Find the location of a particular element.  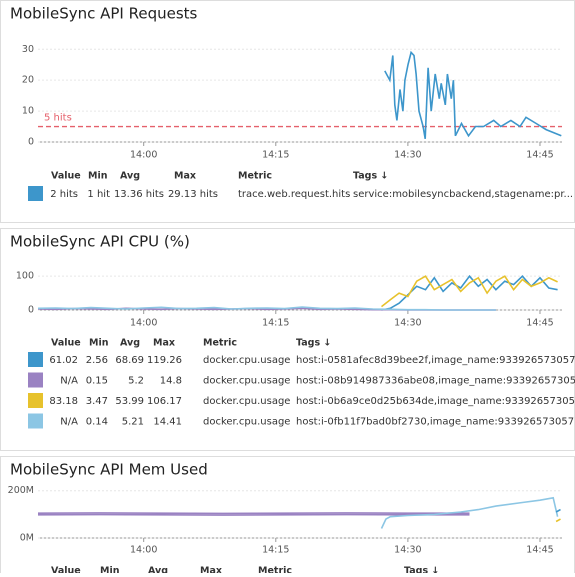

panel-title: MobileSync API Requests is located at coordinates (104, 14).